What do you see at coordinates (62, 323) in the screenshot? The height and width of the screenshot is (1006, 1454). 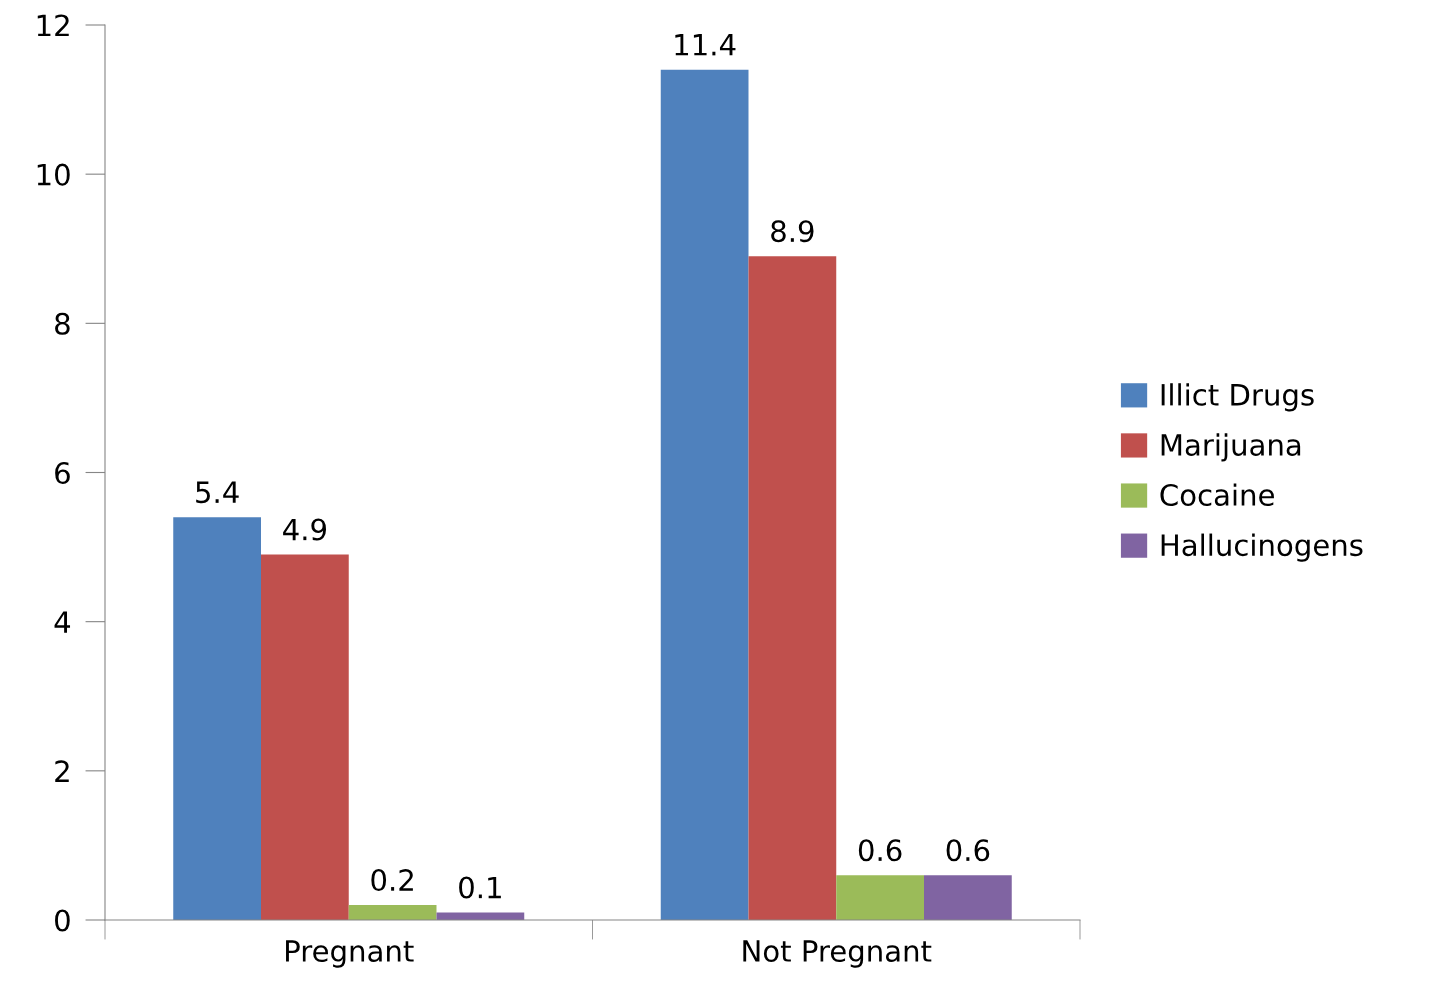 I see `y-tick-label: 8` at bounding box center [62, 323].